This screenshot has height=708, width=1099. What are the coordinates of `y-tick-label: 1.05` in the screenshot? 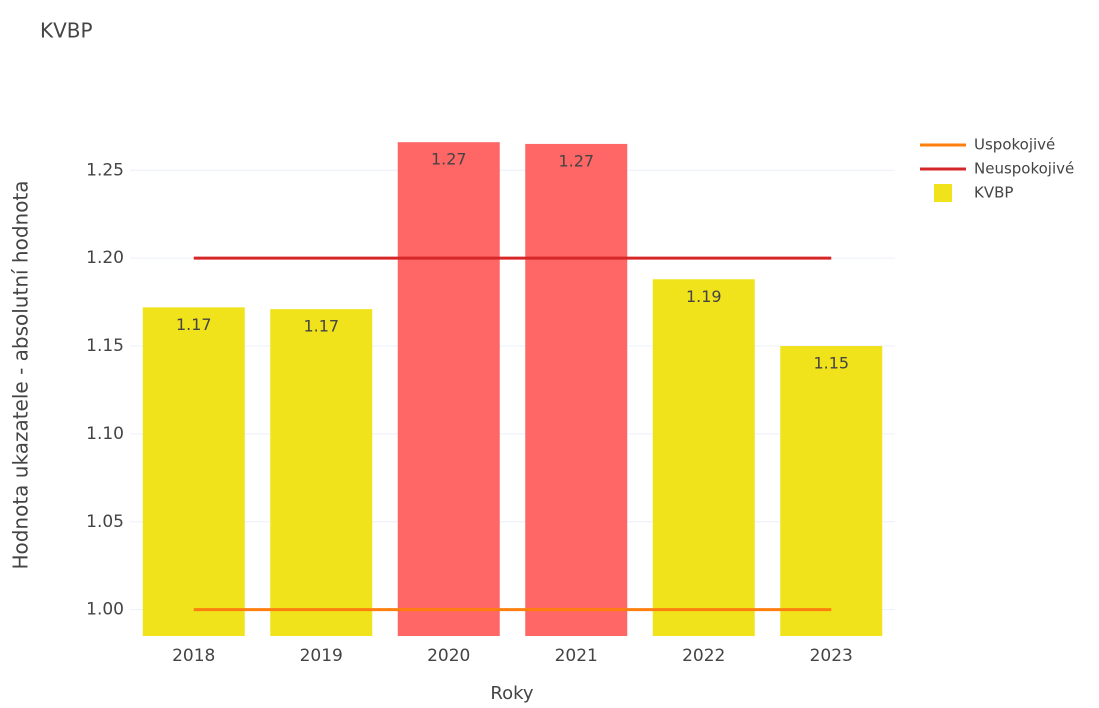 It's located at (105, 522).